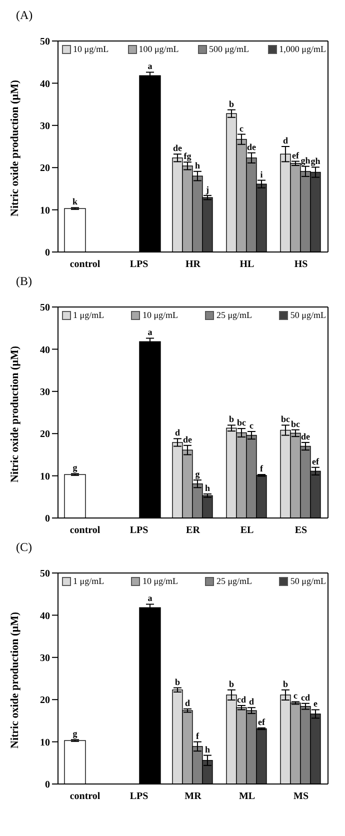 This screenshot has width=345, height=836. What do you see at coordinates (24, 16) in the screenshot?
I see `chart-title: (A)` at bounding box center [24, 16].